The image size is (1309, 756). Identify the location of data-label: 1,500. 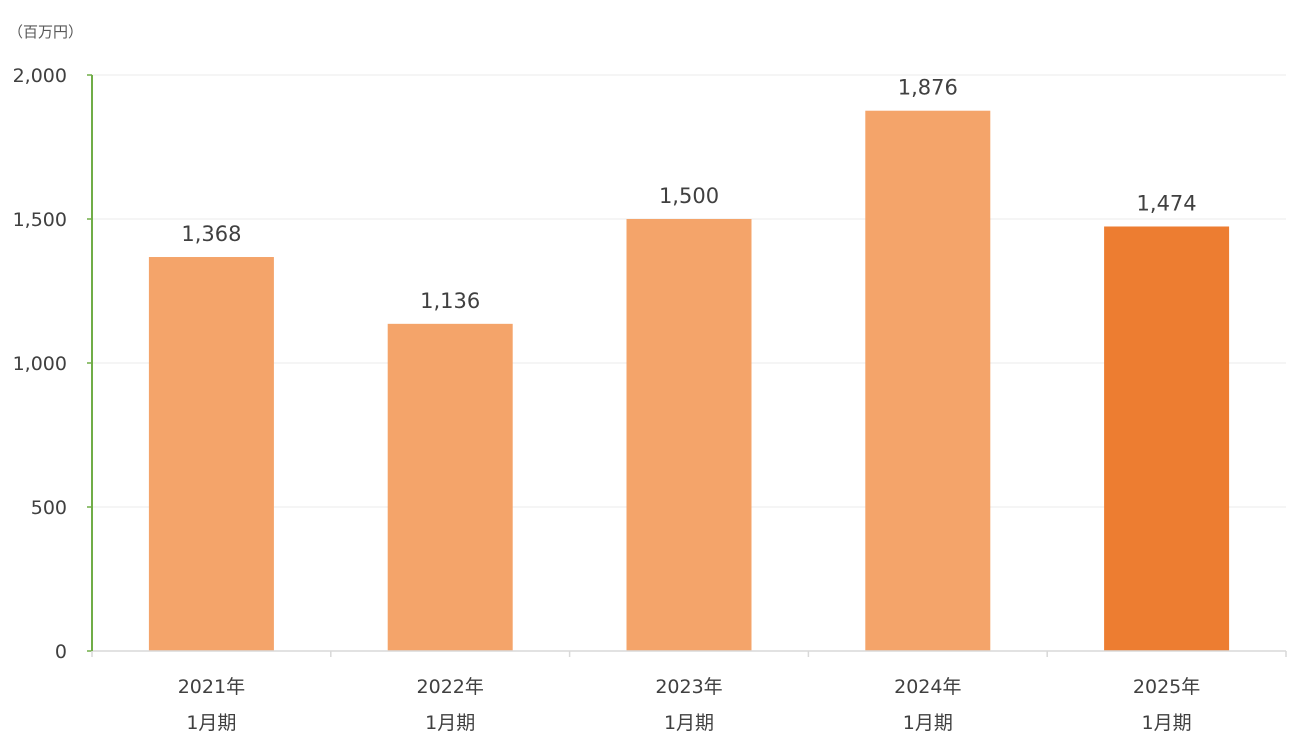
(689, 196).